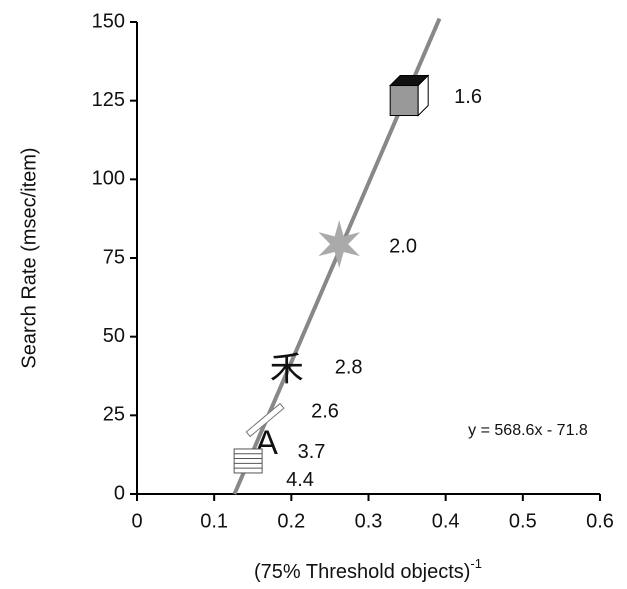  I want to click on x-tick-label: 0.4, so click(446, 521).